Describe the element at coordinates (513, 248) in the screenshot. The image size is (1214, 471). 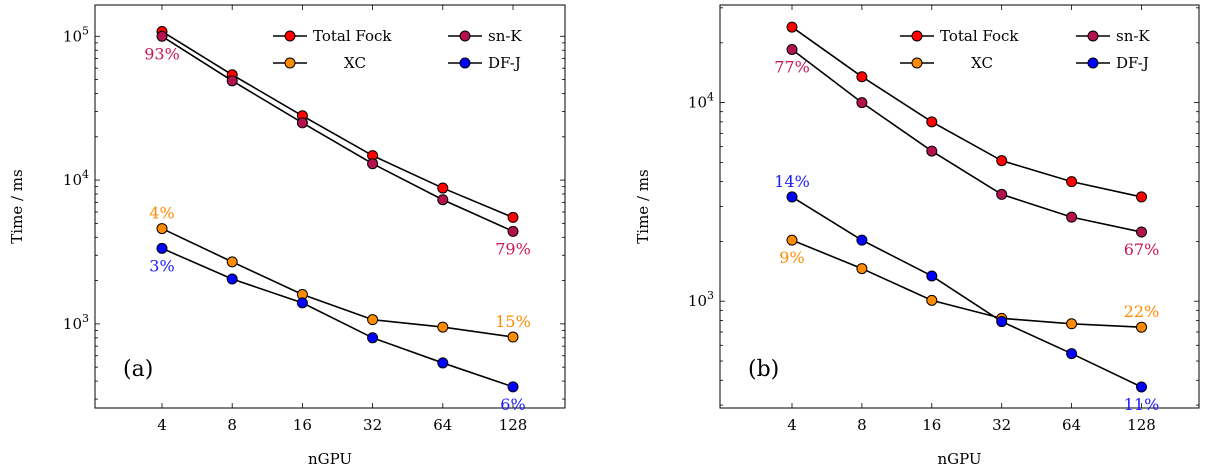
I see `percentage-label: 79%` at that location.